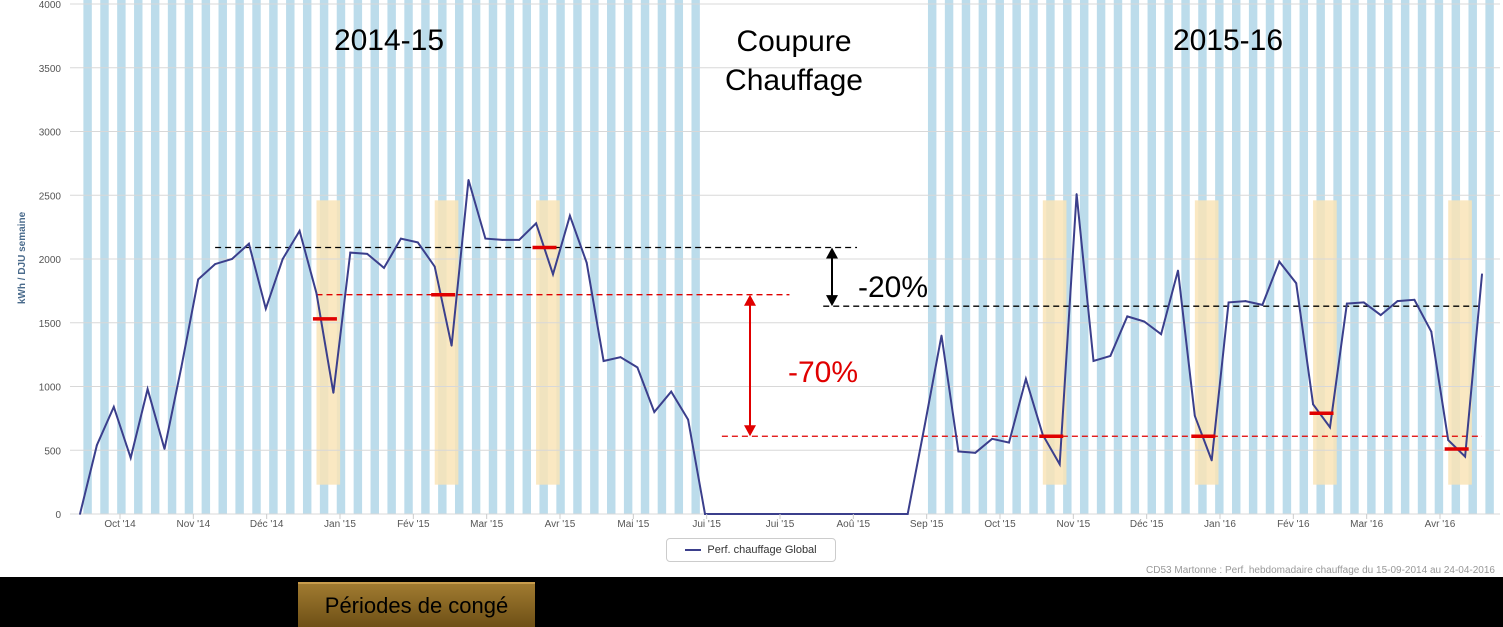 This screenshot has width=1503, height=627. Describe the element at coordinates (486, 524) in the screenshot. I see `x-tick-label: Mar '15` at that location.